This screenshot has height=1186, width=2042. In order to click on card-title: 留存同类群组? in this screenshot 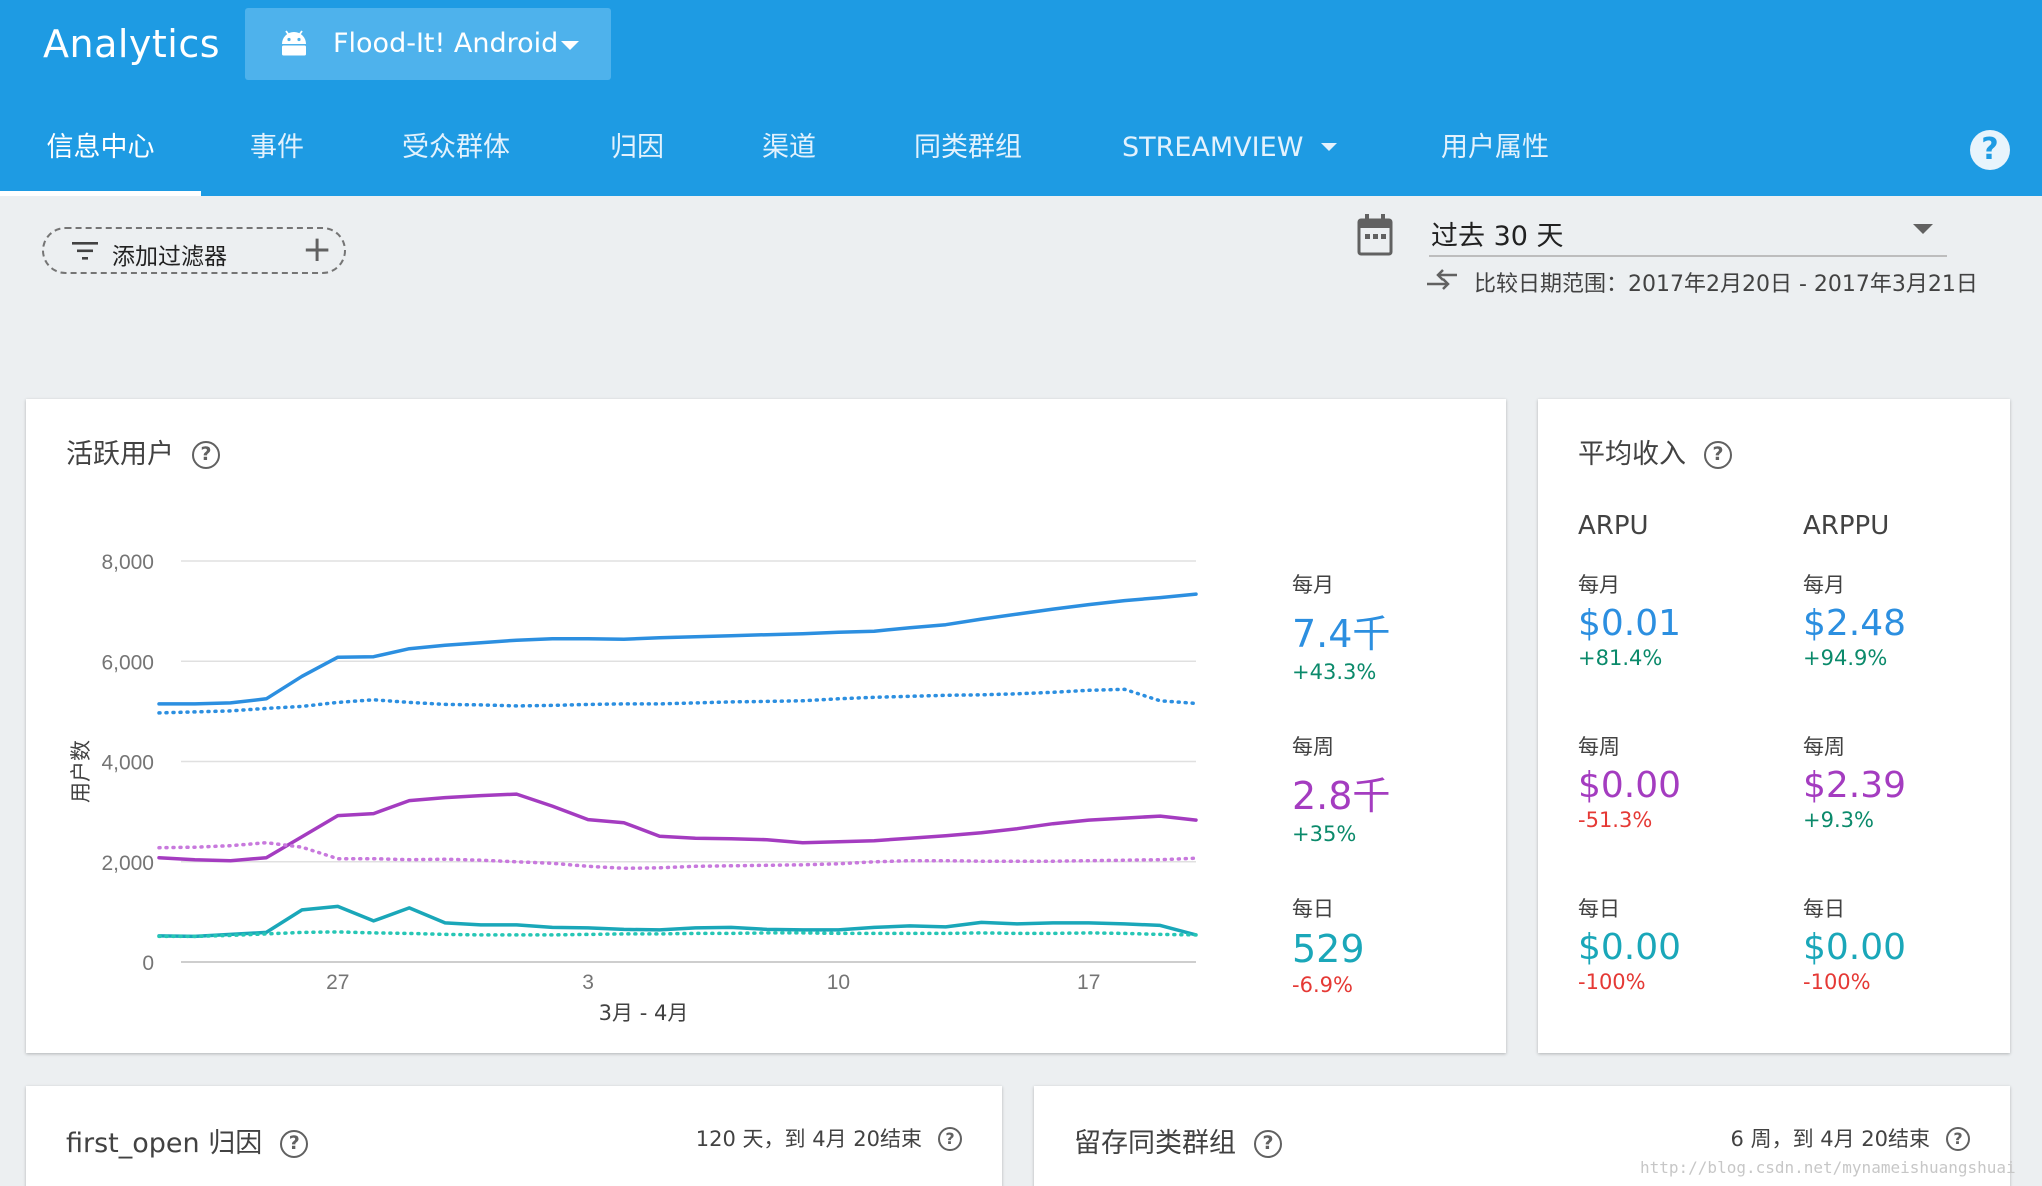, I will do `click(1178, 1140)`.